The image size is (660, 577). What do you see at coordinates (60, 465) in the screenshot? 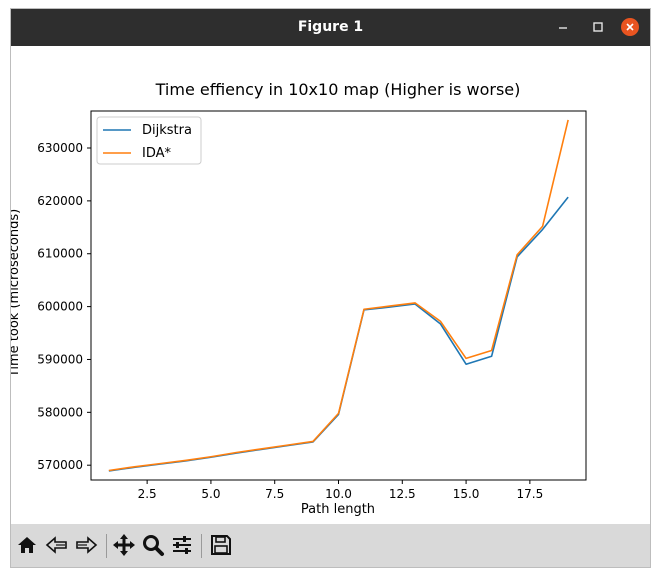
I see `y-tick-label: 570000` at bounding box center [60, 465].